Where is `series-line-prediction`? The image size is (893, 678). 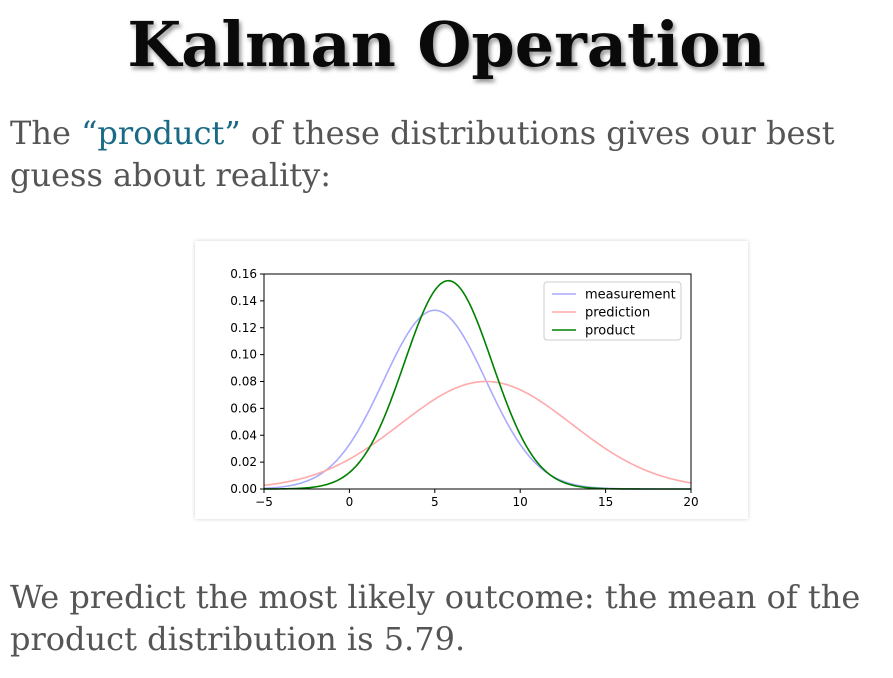 series-line-prediction is located at coordinates (477, 433).